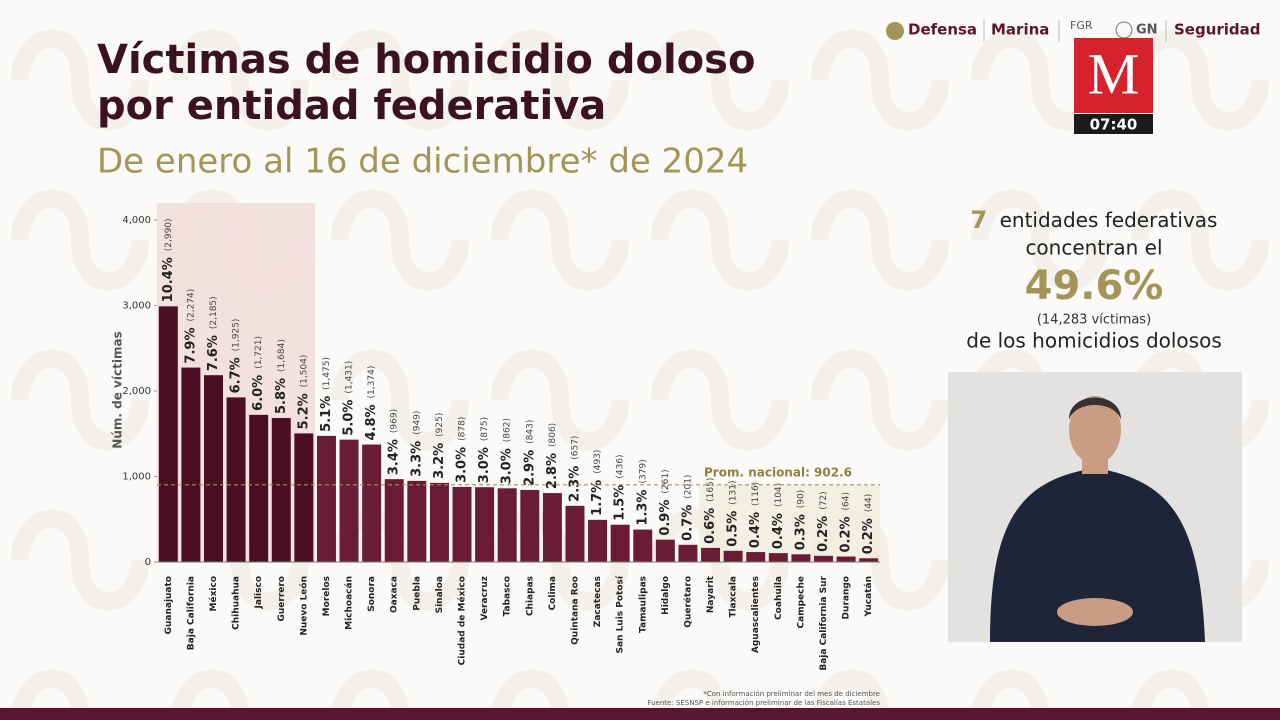  I want to click on person-hair, so click(1095, 408).